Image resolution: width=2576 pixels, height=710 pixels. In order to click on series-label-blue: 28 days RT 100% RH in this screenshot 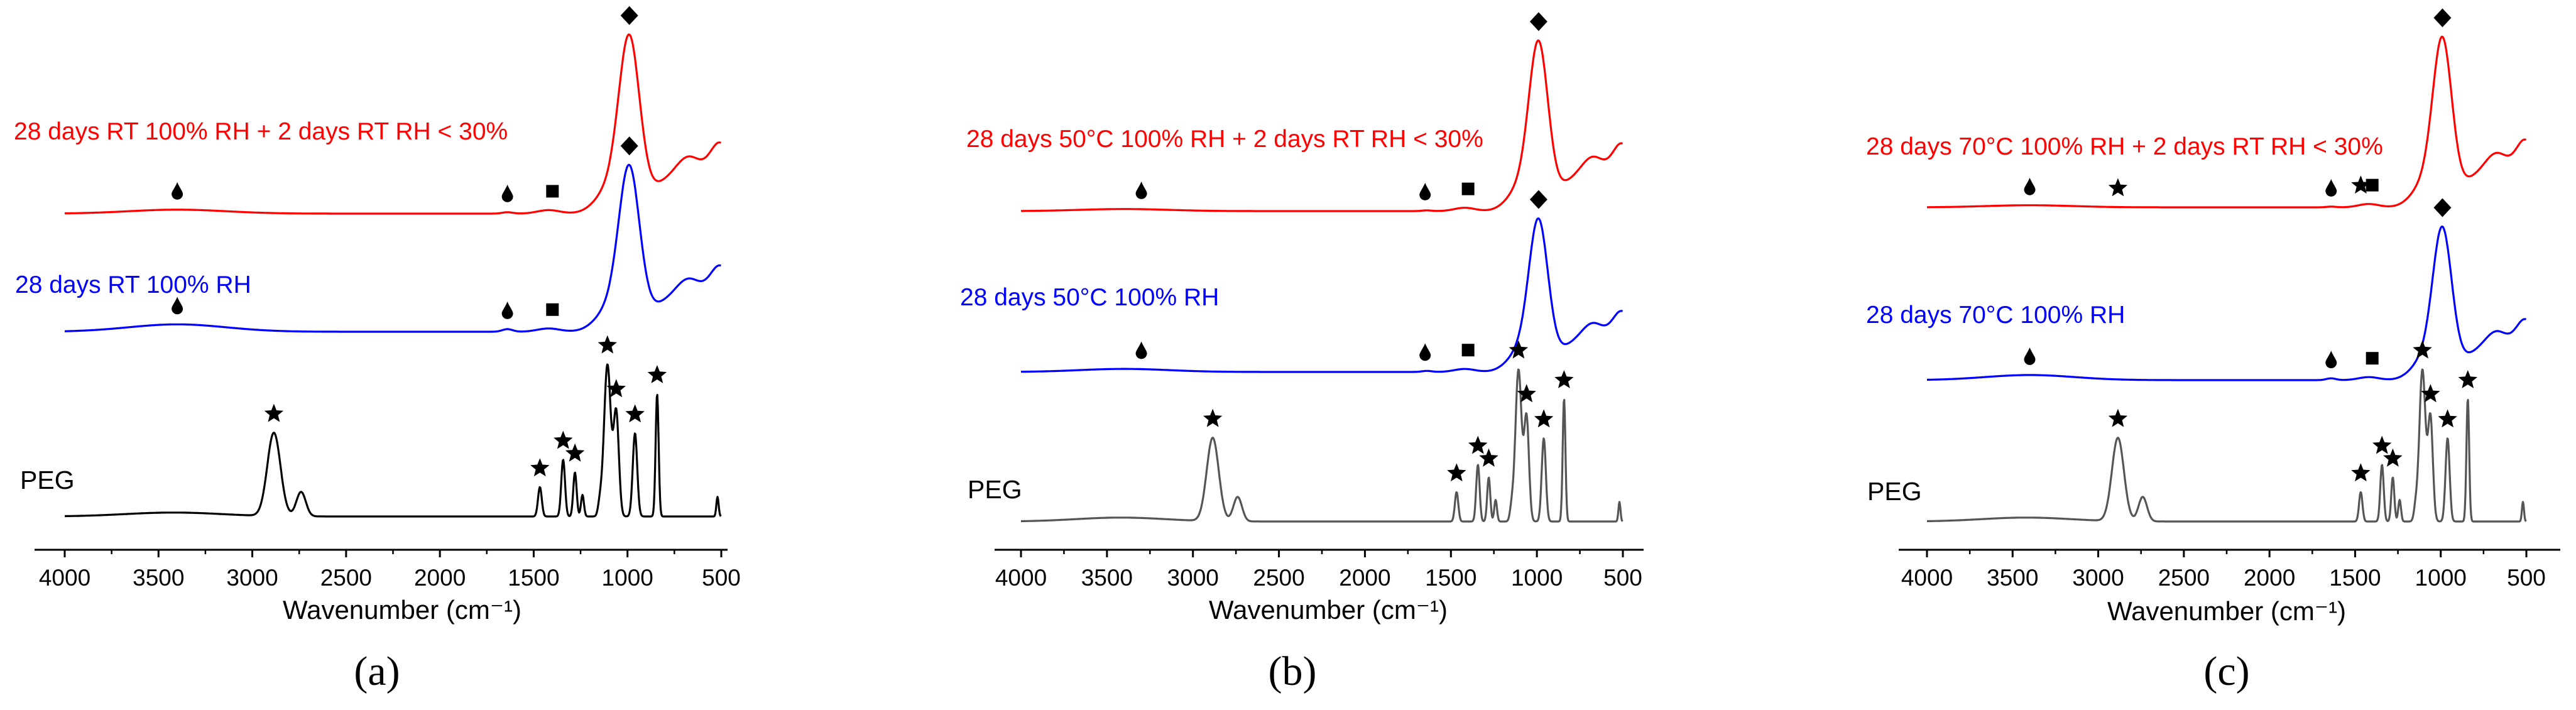, I will do `click(133, 284)`.